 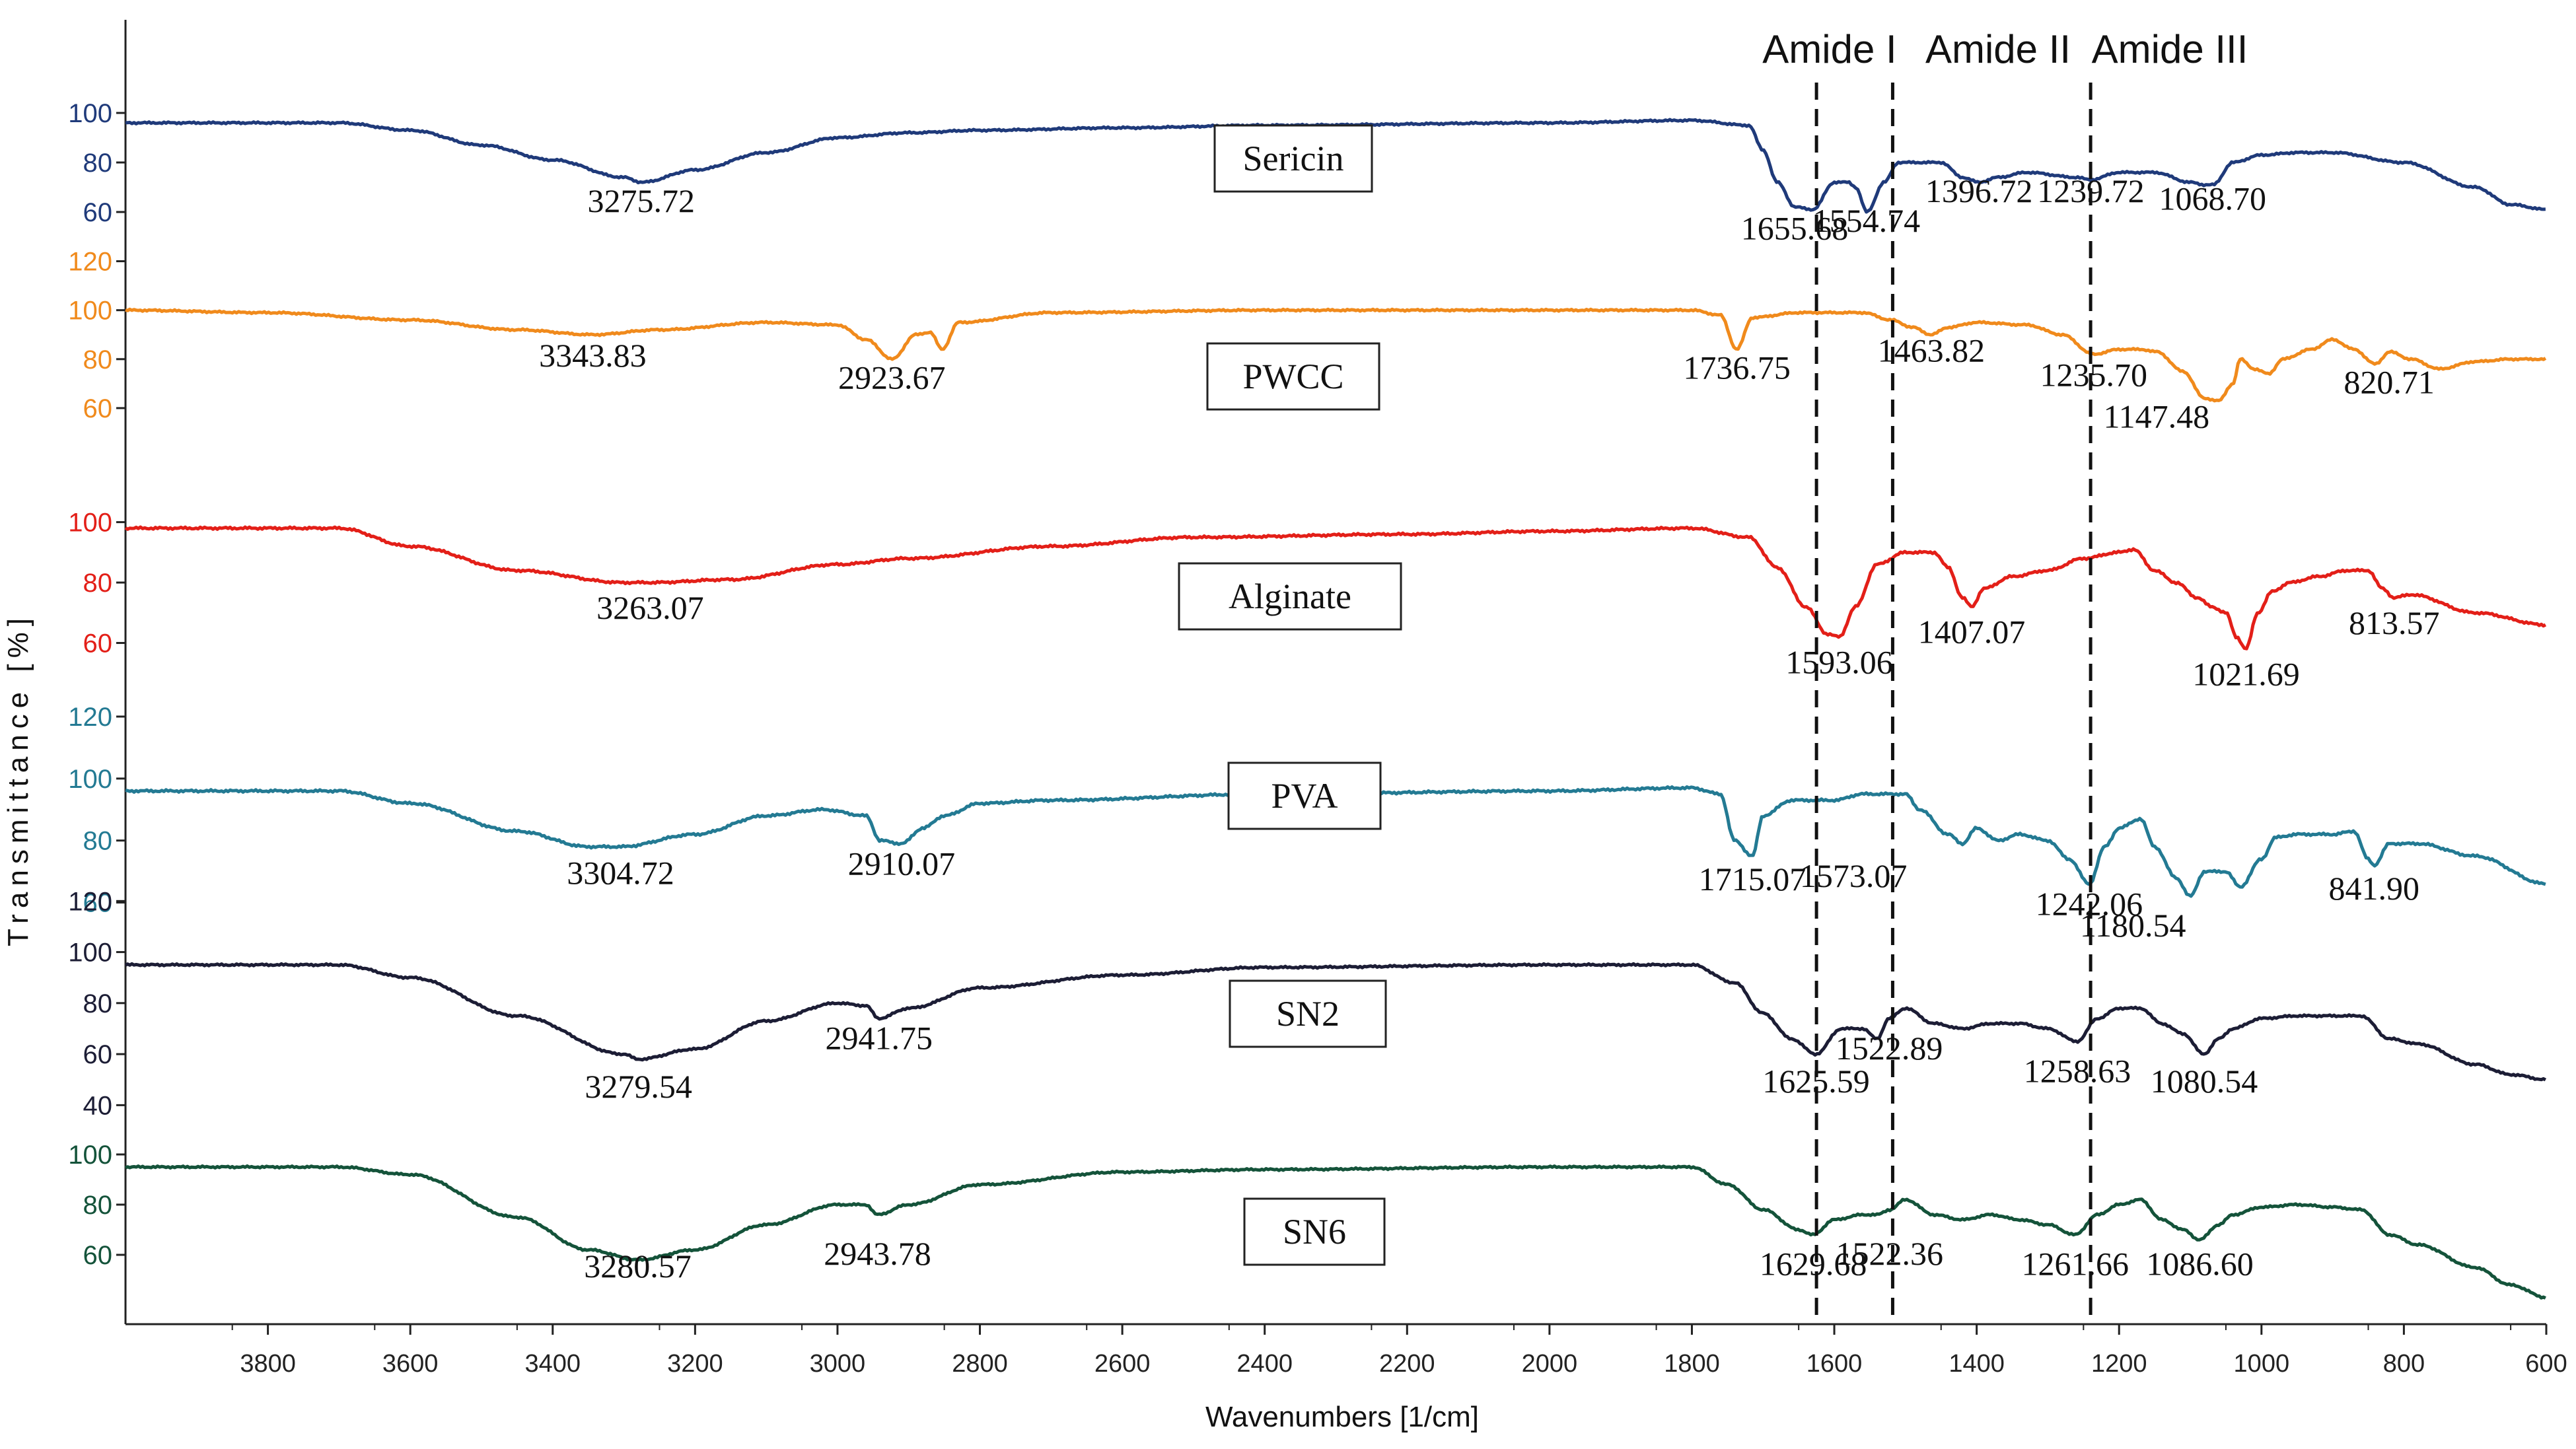 I want to click on peak-label: 1239.72, so click(x=2091, y=191).